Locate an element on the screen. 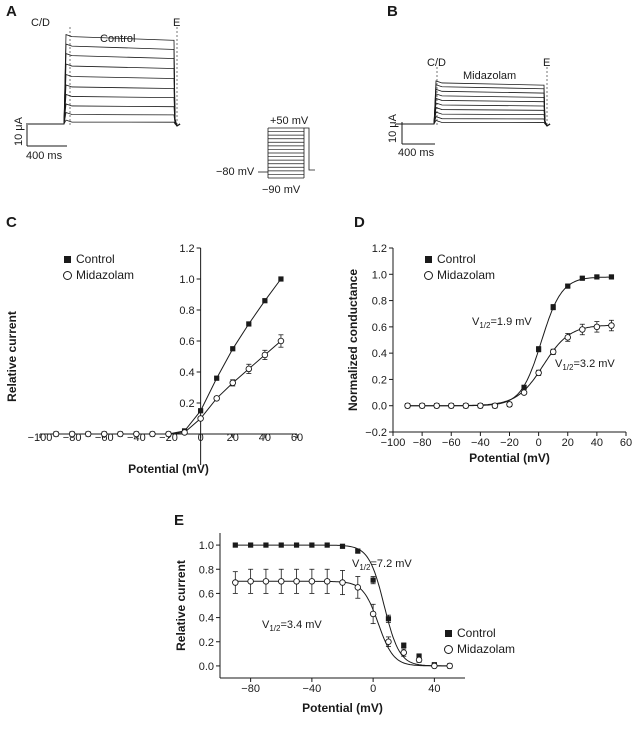 Image resolution: width=643 pixels, height=737 pixels. y-tick-label-d-2: 0.0 is located at coordinates (379, 407).